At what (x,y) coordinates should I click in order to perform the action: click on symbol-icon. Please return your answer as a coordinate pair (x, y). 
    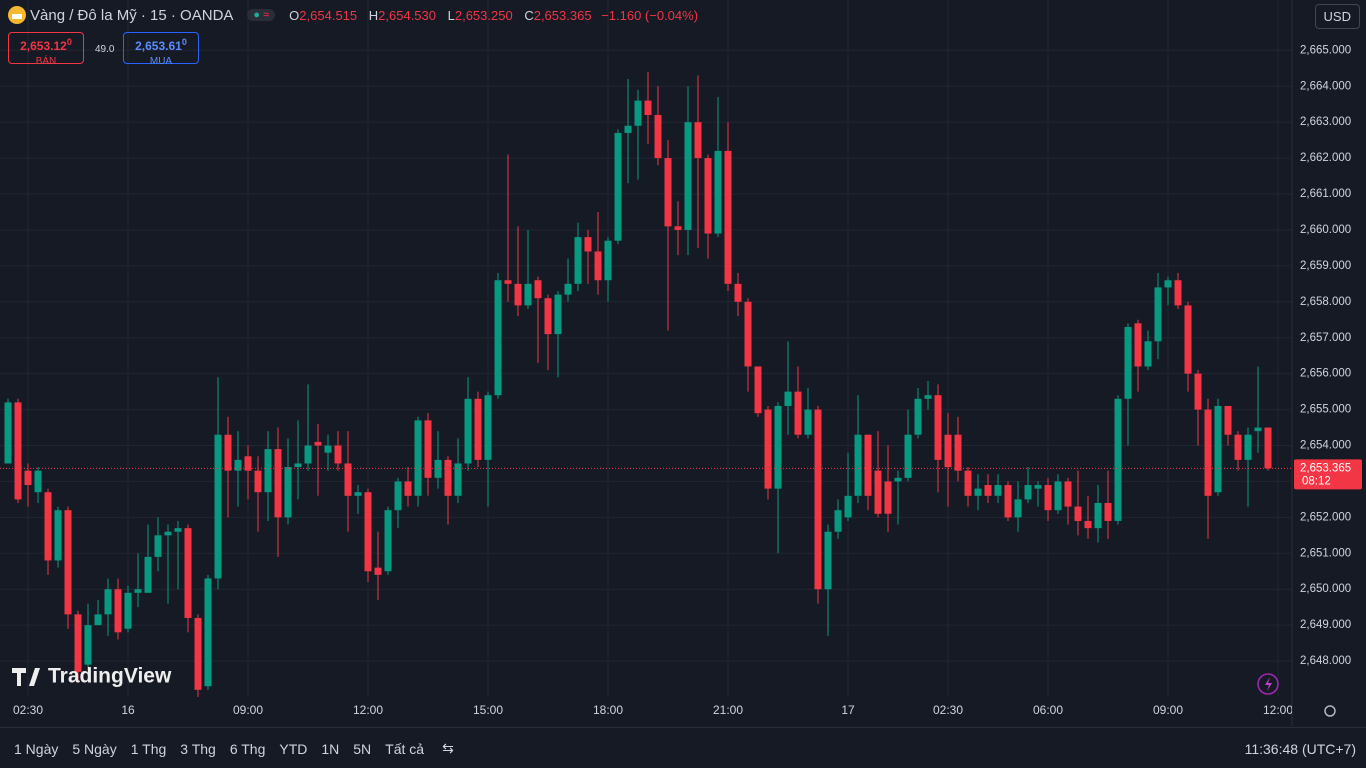
    Looking at the image, I should click on (17, 15).